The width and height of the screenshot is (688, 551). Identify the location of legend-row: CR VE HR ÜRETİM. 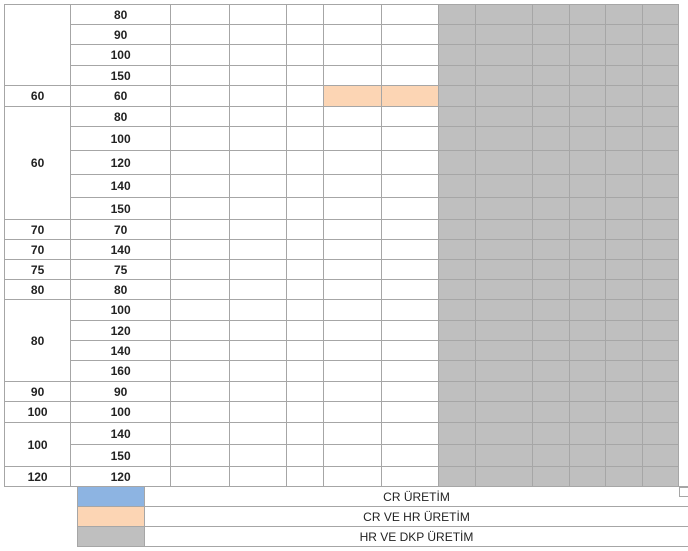
(382, 516).